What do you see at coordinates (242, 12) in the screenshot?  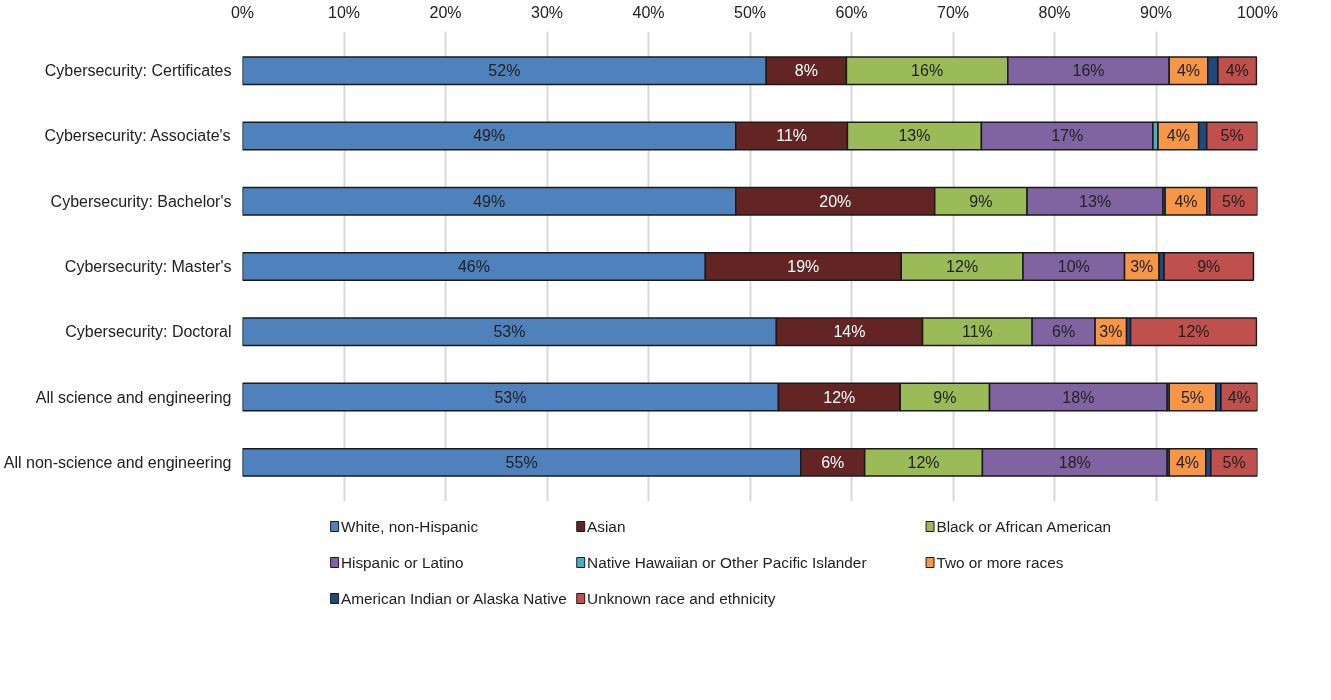 I see `x-tick-label: 0%` at bounding box center [242, 12].